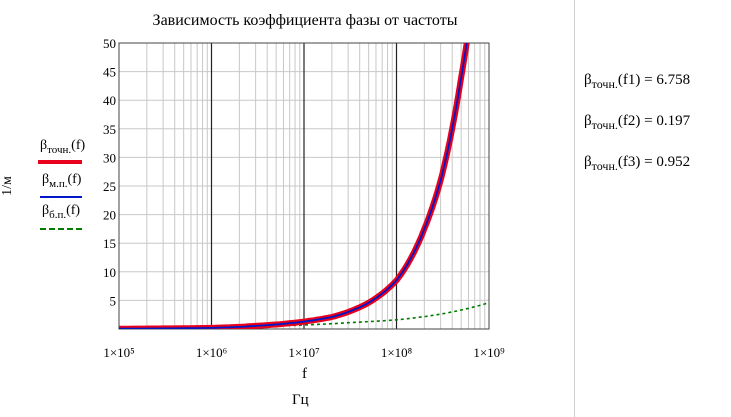 The width and height of the screenshot is (731, 417). What do you see at coordinates (113, 300) in the screenshot?
I see `y-tick-label: 5` at bounding box center [113, 300].